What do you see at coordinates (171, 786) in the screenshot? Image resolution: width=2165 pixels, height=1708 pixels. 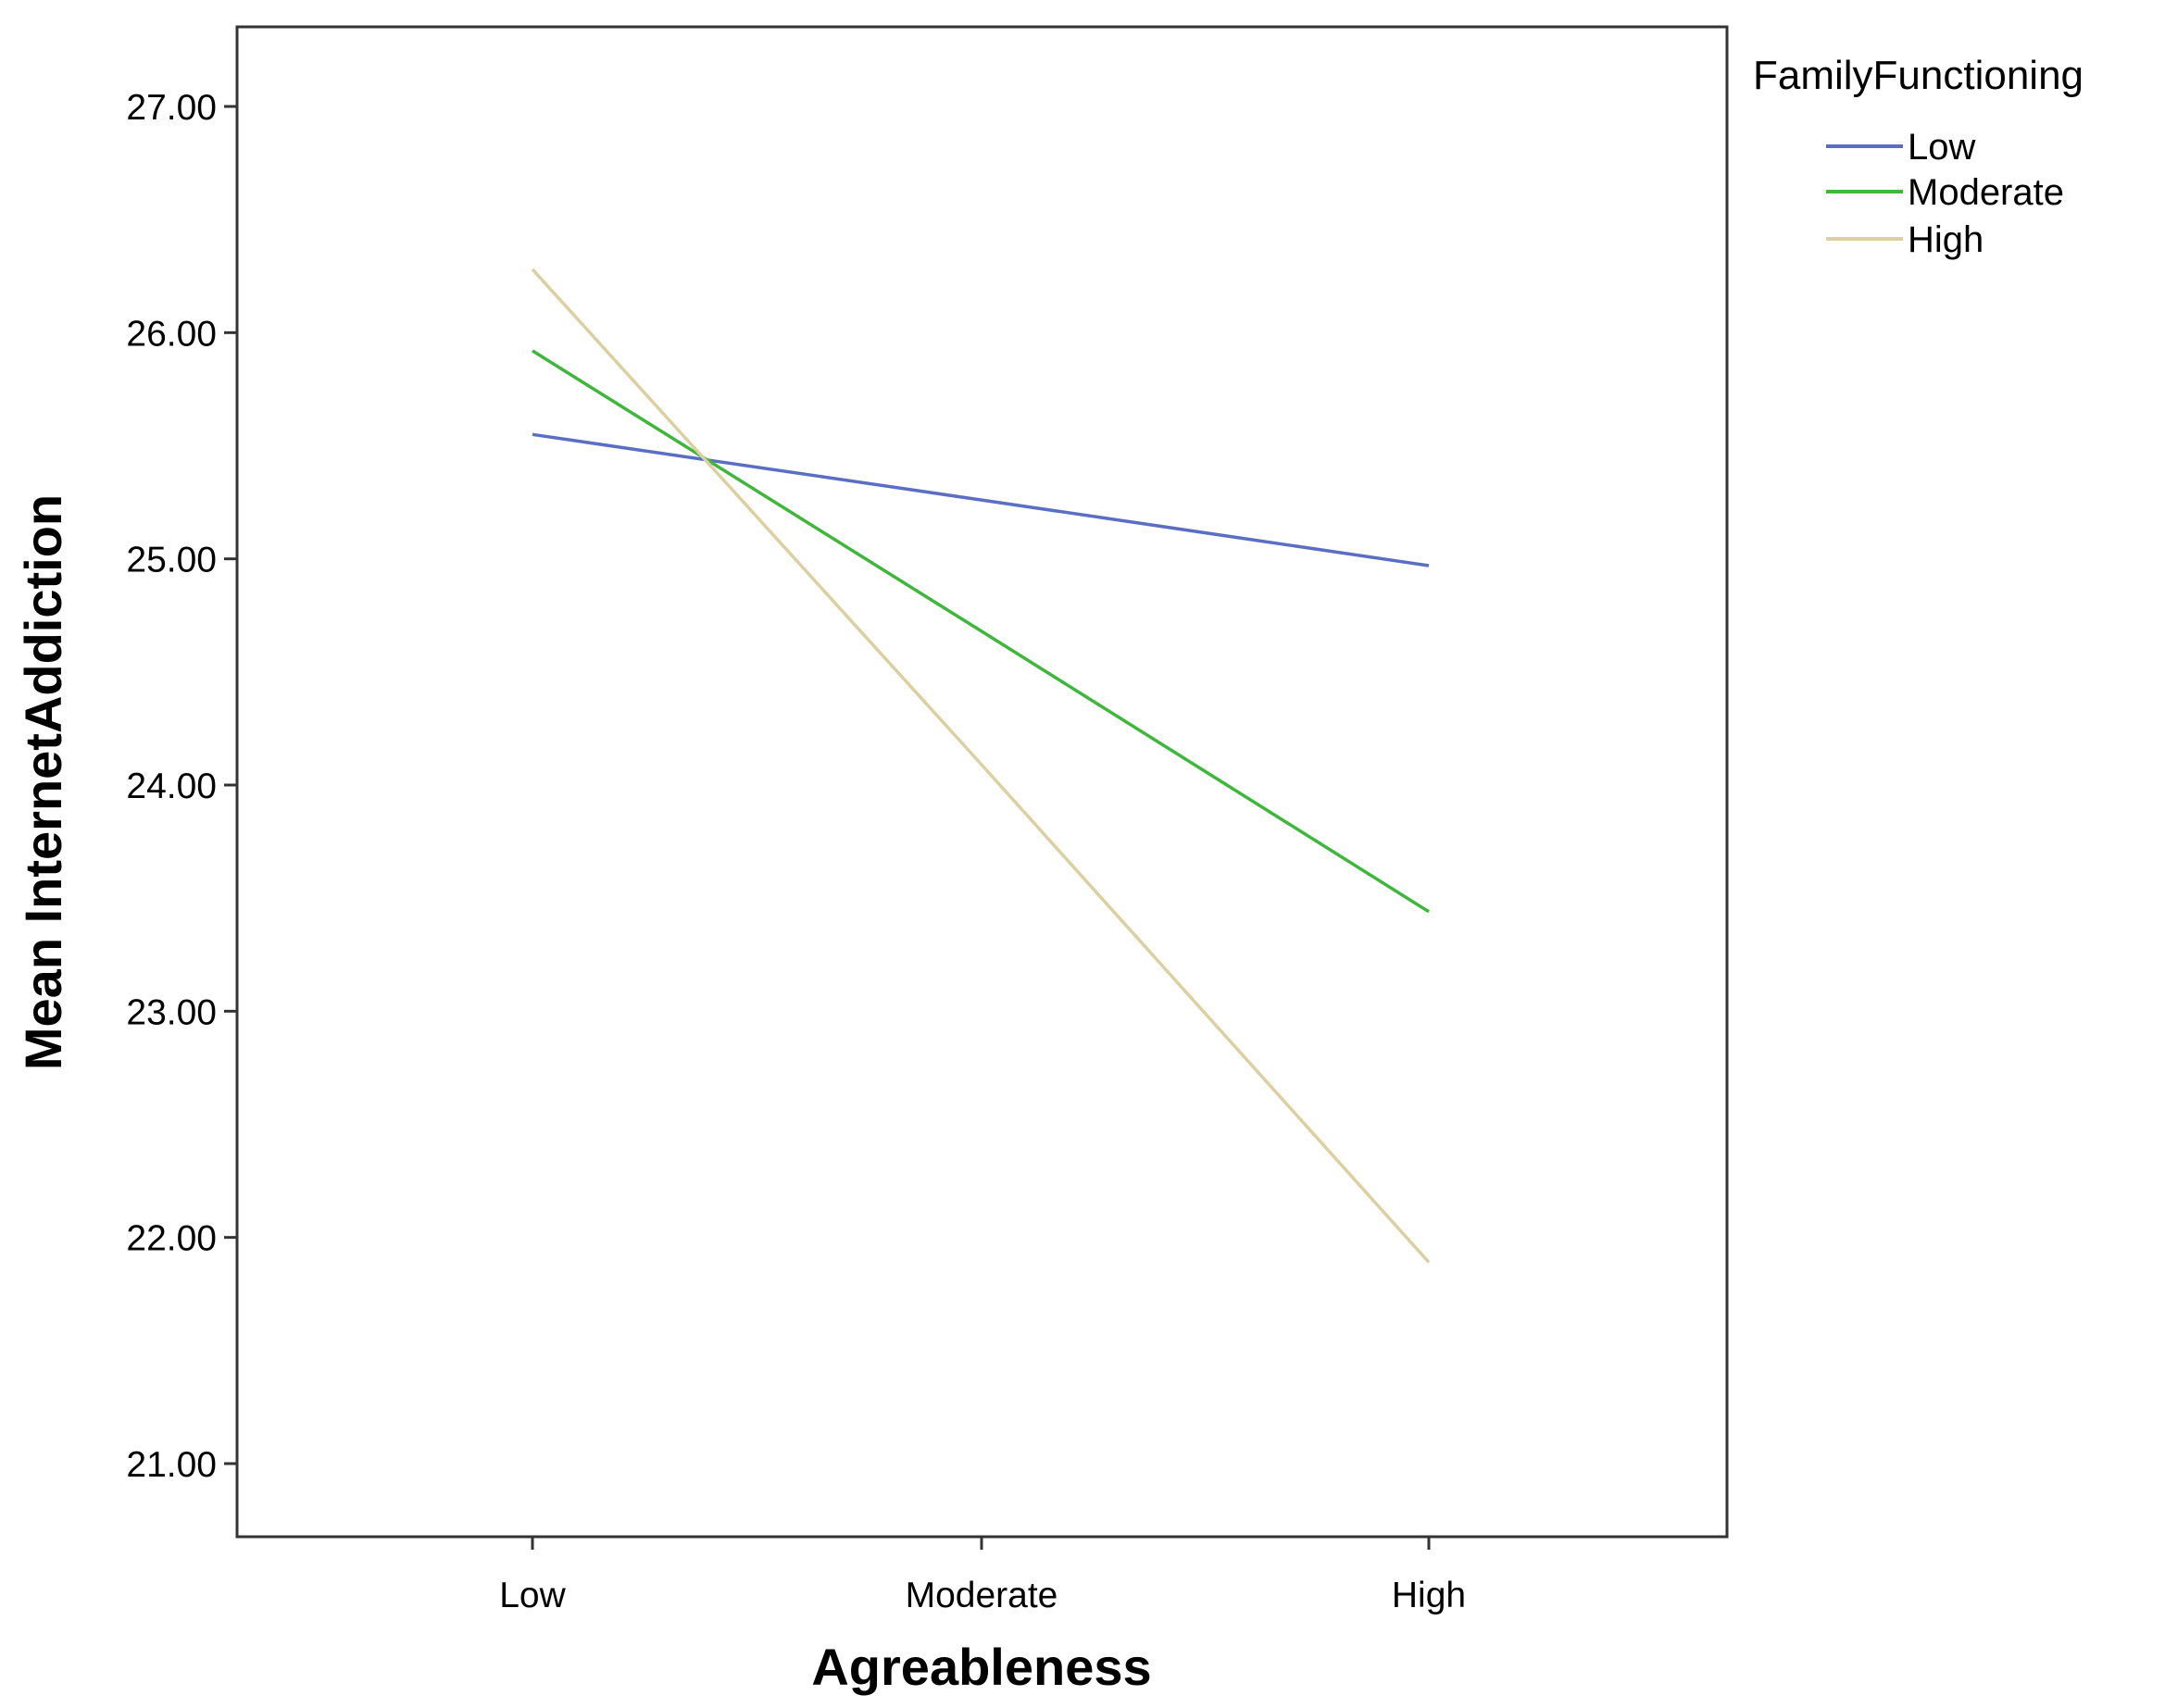 I see `y-tick-label: 24.00` at bounding box center [171, 786].